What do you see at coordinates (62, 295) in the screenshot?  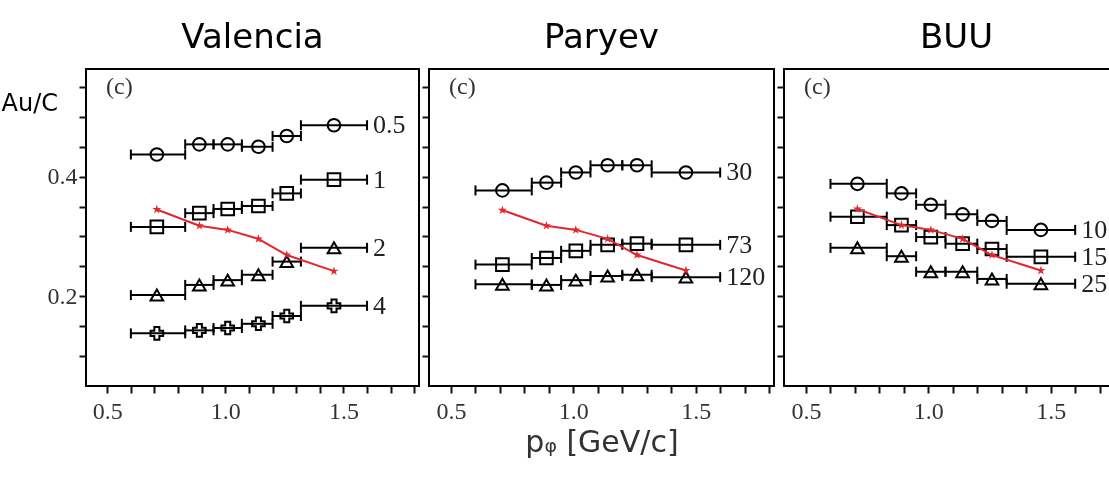 I see `y-tick-label: 0.2` at bounding box center [62, 295].